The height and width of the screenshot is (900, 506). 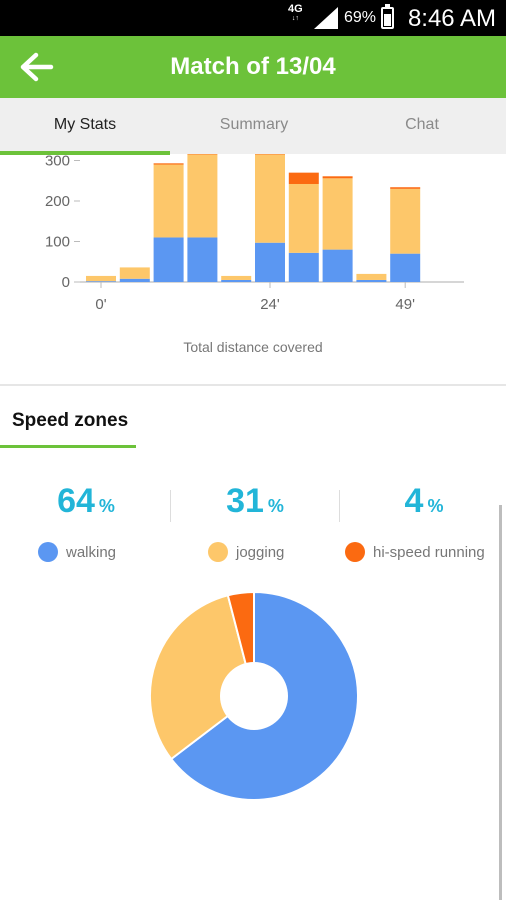 What do you see at coordinates (295, 18) in the screenshot?
I see `network-activity: ↓↑` at bounding box center [295, 18].